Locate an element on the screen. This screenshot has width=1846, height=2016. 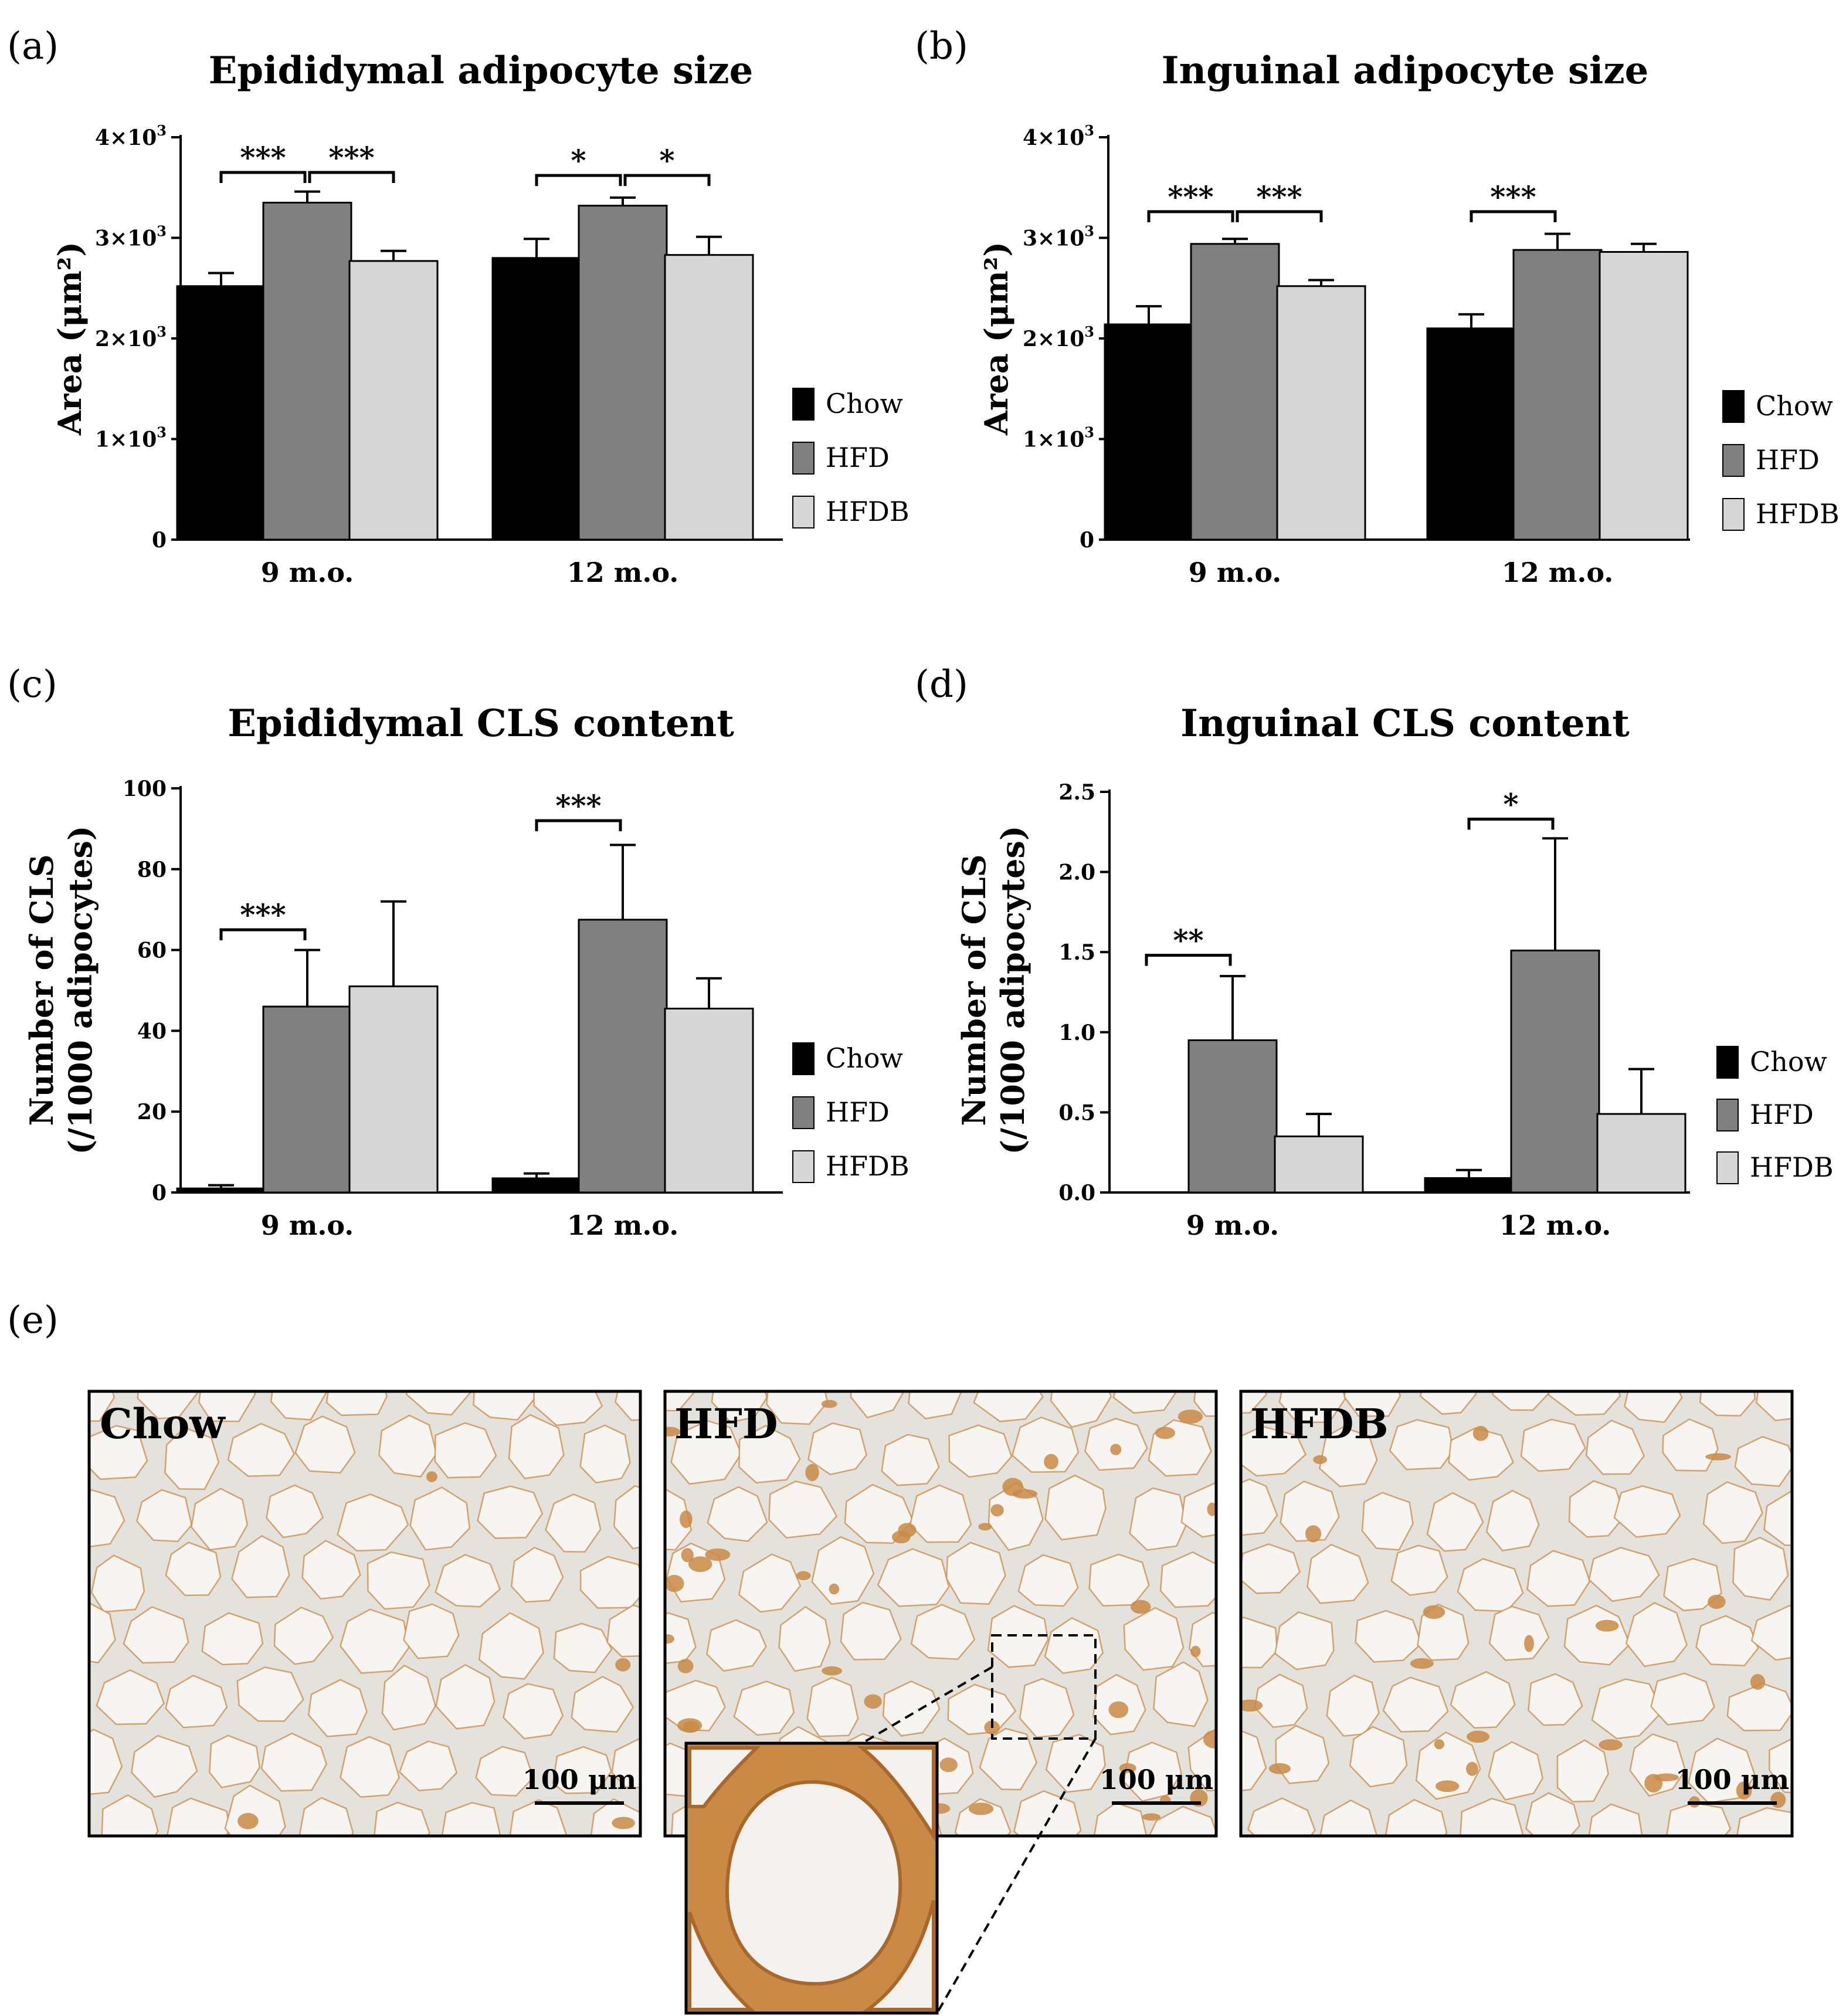
significance-label: ** is located at coordinates (1188, 940).